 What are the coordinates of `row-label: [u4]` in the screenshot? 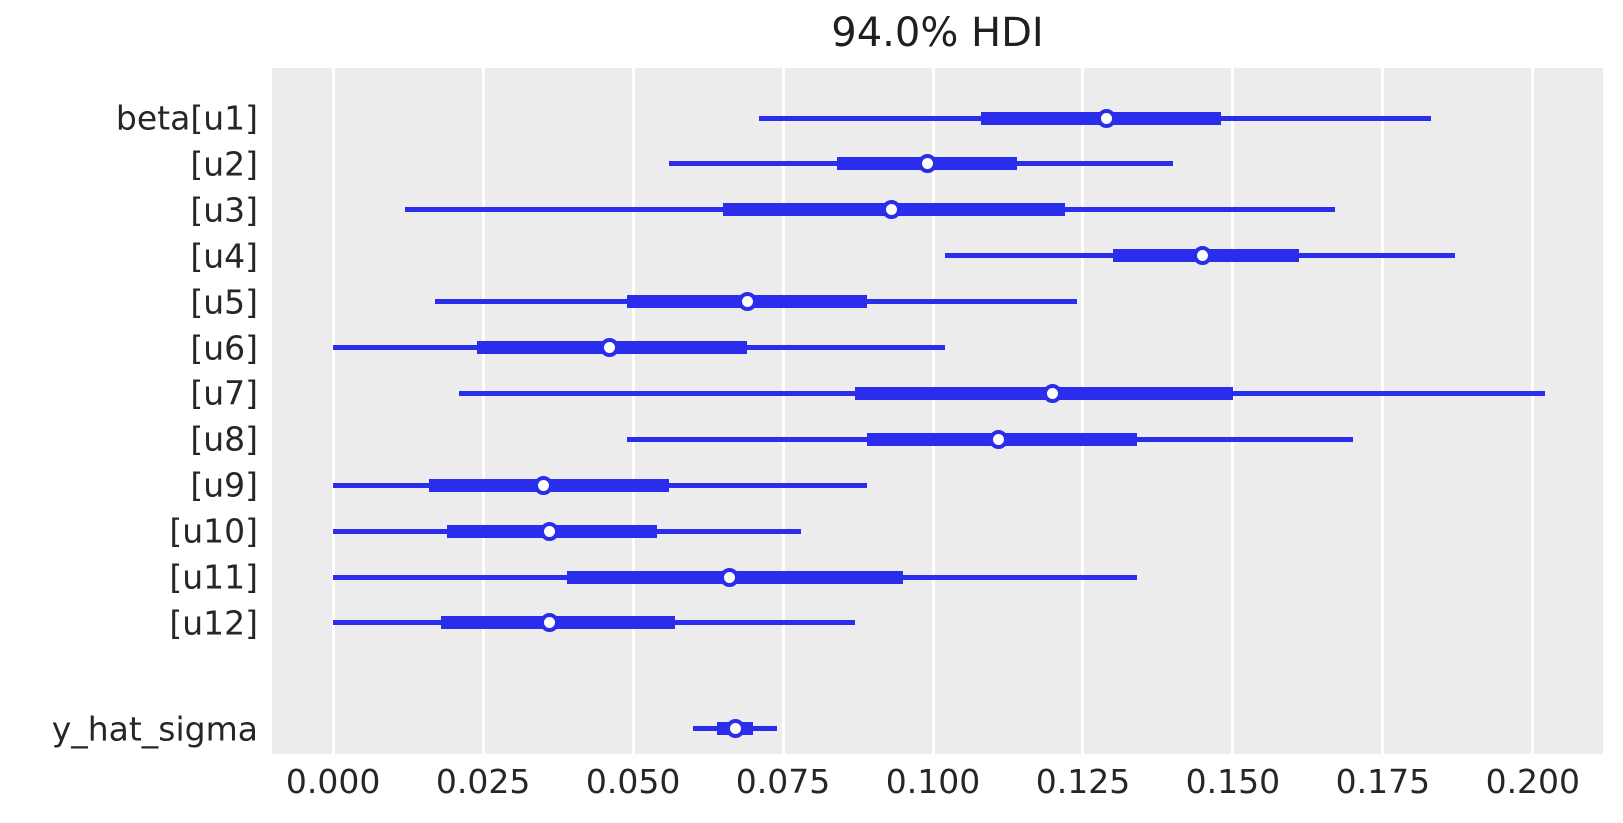 It's located at (224, 256).